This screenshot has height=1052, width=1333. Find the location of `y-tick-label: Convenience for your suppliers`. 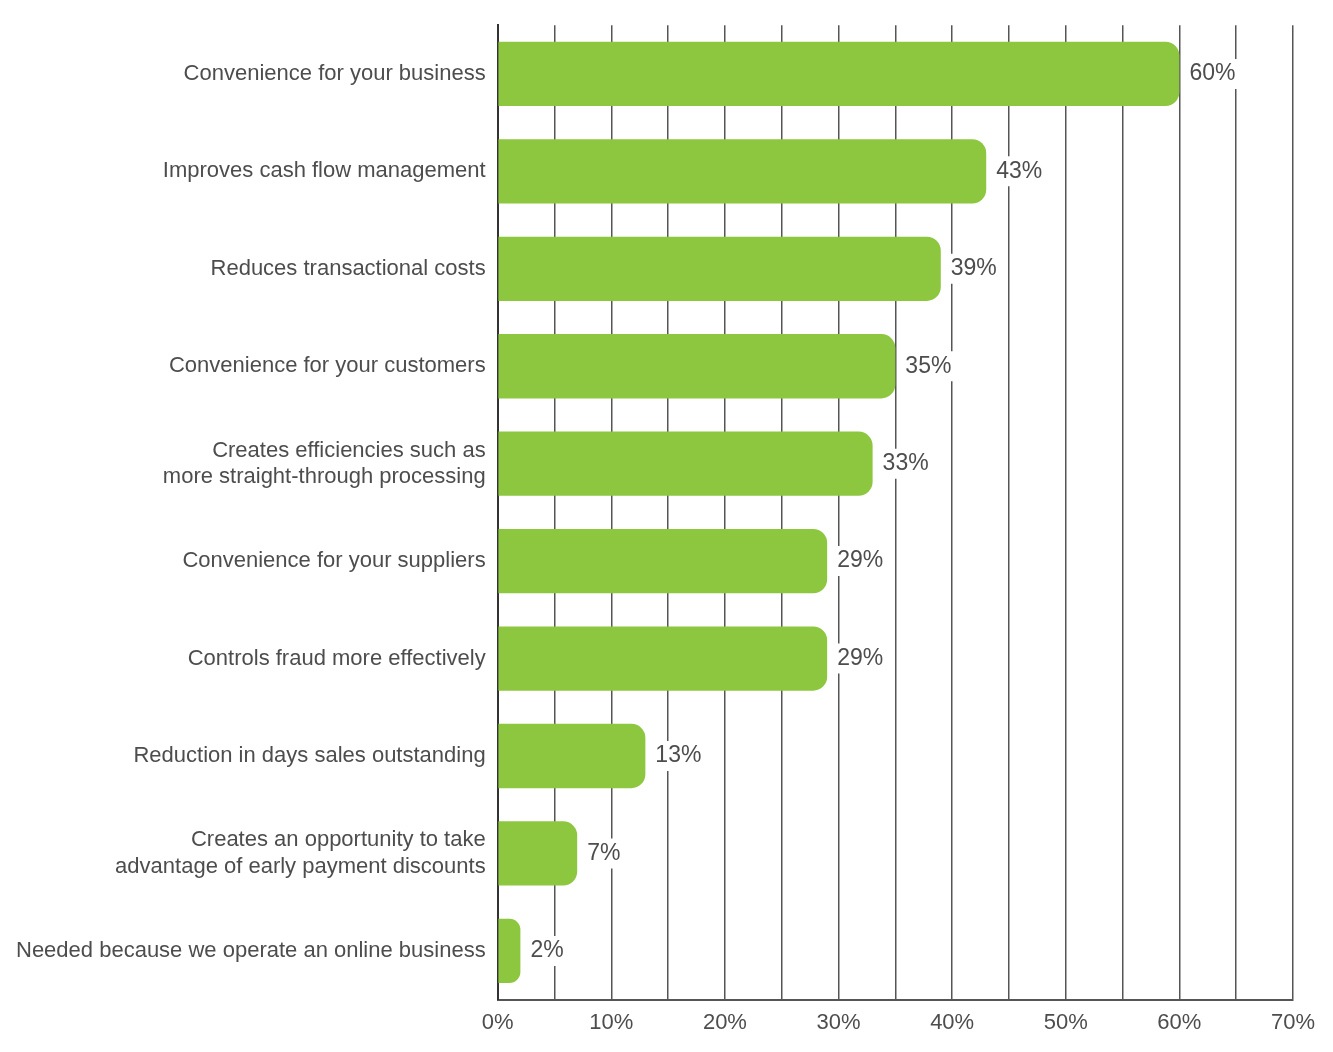

y-tick-label: Convenience for your suppliers is located at coordinates (334, 560).